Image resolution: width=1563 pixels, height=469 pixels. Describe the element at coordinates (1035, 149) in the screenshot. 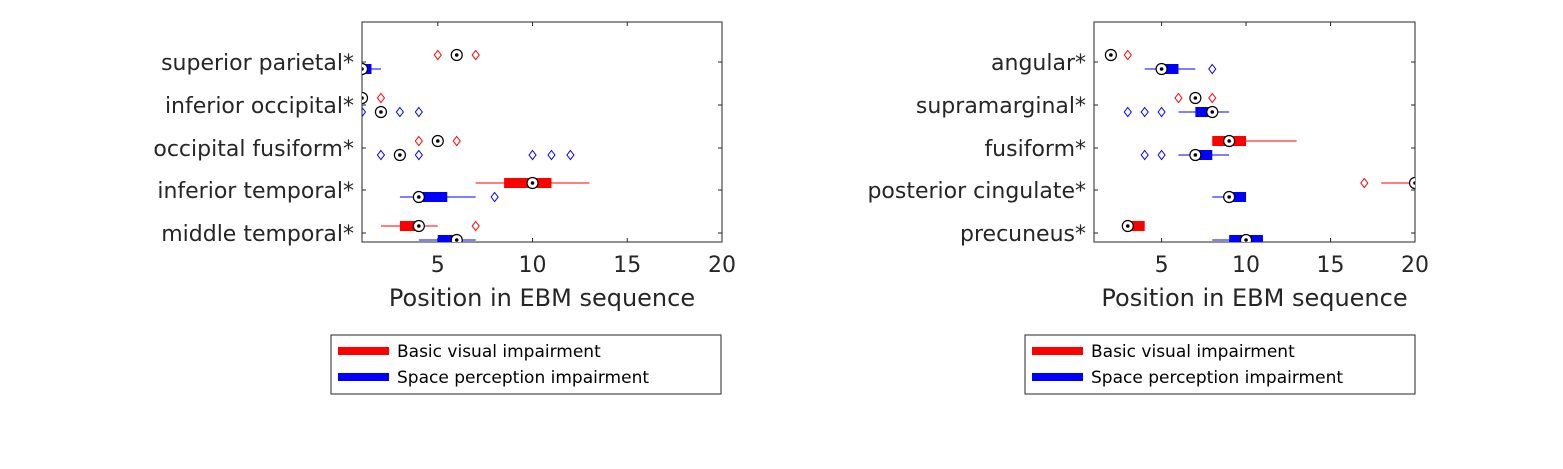

I see `category-label: fusiform*` at that location.